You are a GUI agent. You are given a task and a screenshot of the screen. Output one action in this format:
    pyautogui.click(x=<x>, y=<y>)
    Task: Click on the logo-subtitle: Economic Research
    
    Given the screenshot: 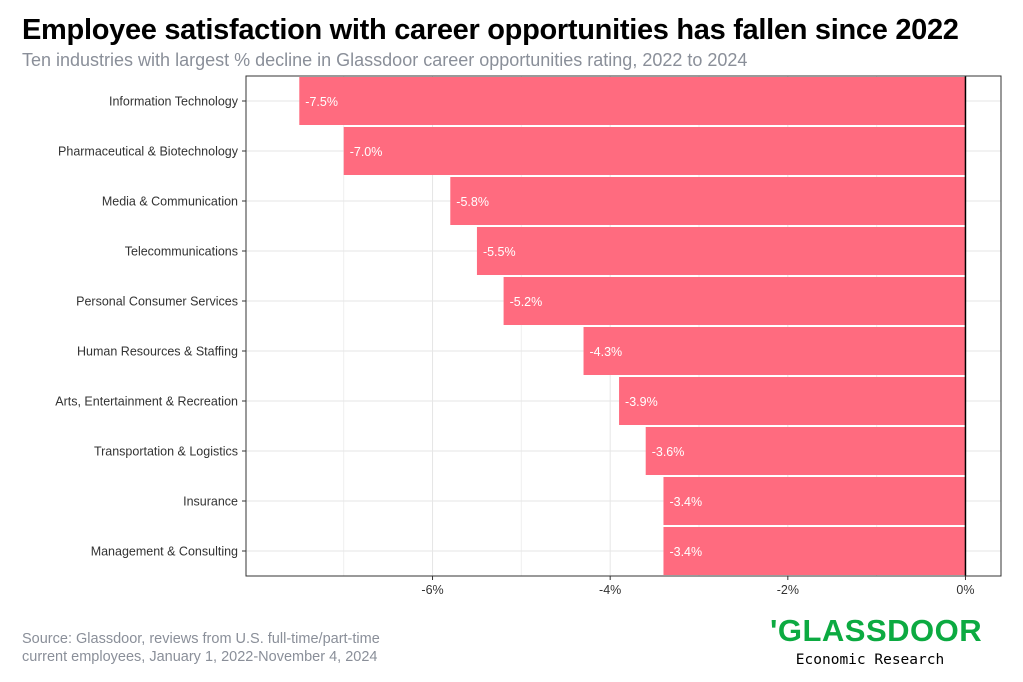 What is the action you would take?
    pyautogui.click(x=870, y=660)
    